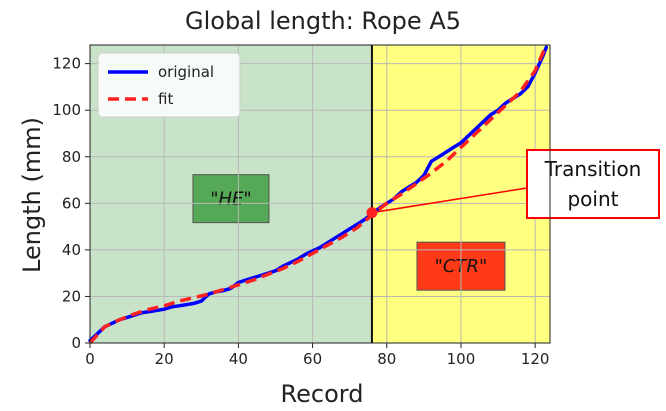 The height and width of the screenshot is (411, 666). Describe the element at coordinates (322, 394) in the screenshot. I see `x-axis-label: Record` at that location.